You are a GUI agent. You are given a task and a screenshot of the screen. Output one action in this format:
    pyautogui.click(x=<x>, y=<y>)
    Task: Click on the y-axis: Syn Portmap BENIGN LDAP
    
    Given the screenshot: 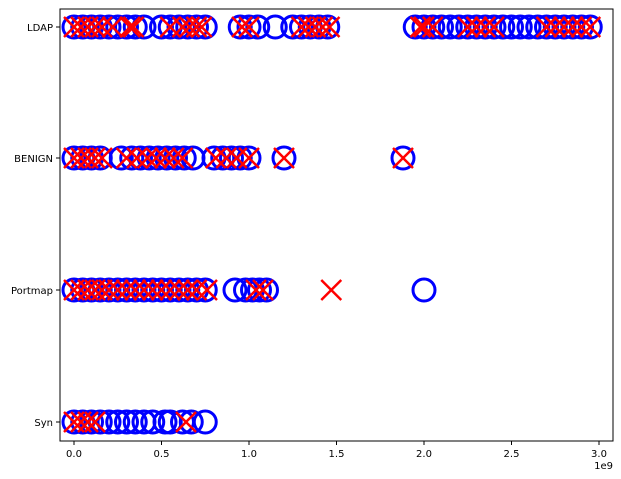 What is the action you would take?
    pyautogui.click(x=35, y=226)
    